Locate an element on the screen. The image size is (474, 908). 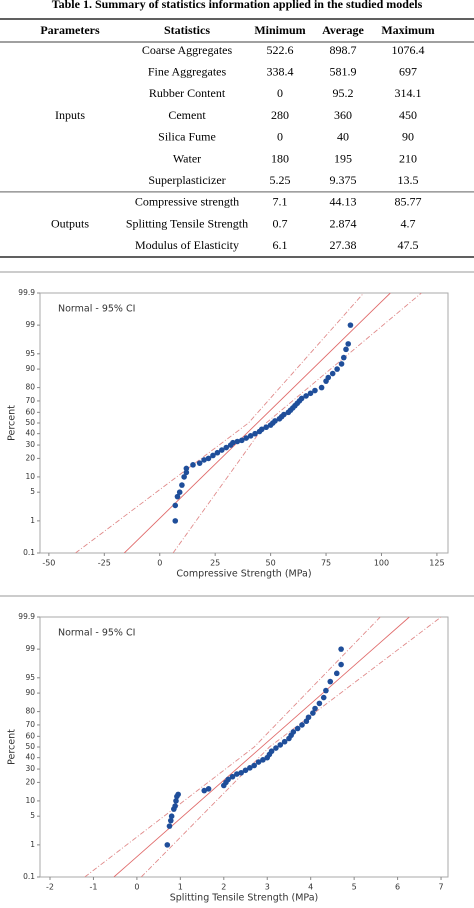
y-tick-label: 90 is located at coordinates (30, 692).